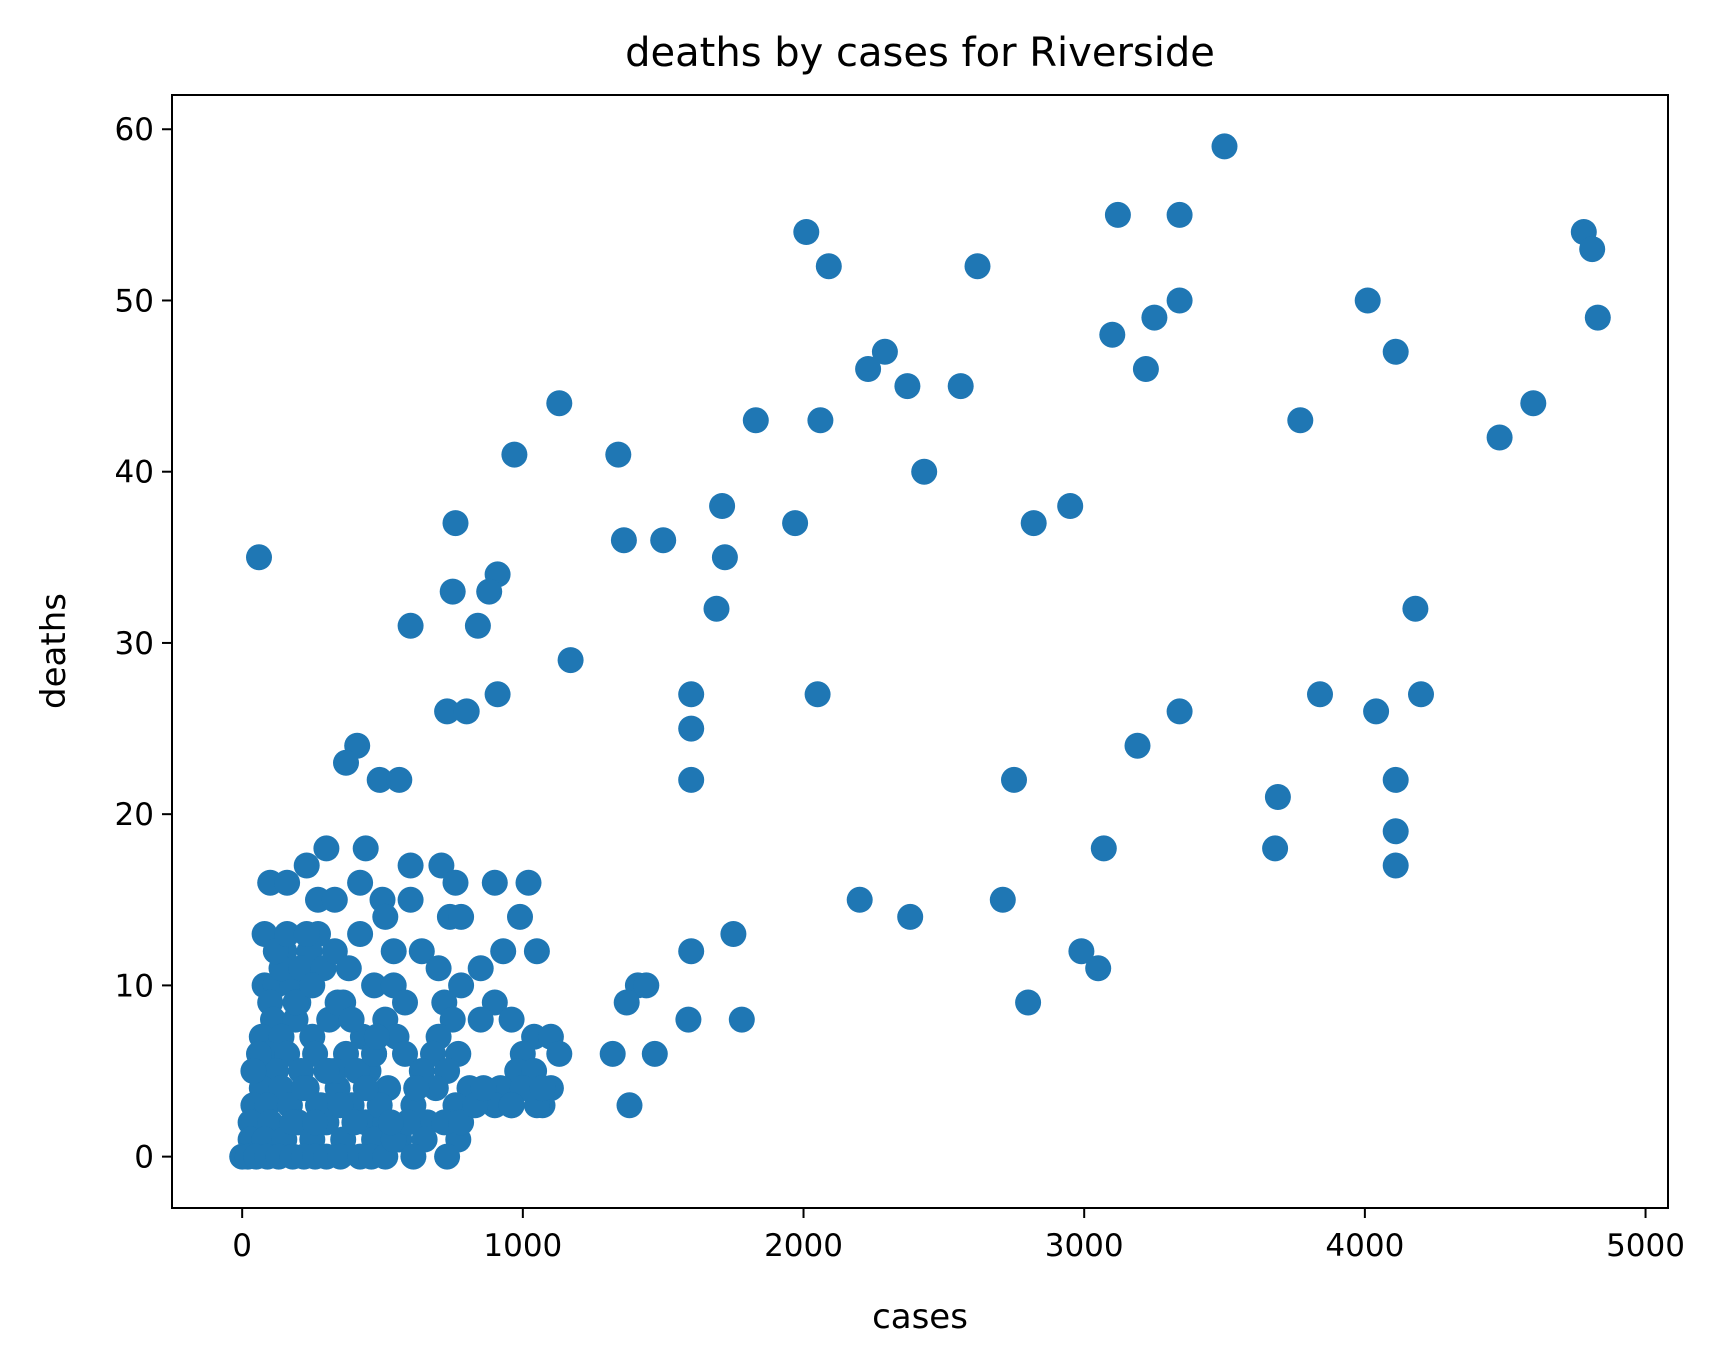 Image resolution: width=1721 pixels, height=1361 pixels. What do you see at coordinates (134, 986) in the screenshot?
I see `y-tick-label-10: 10` at bounding box center [134, 986].